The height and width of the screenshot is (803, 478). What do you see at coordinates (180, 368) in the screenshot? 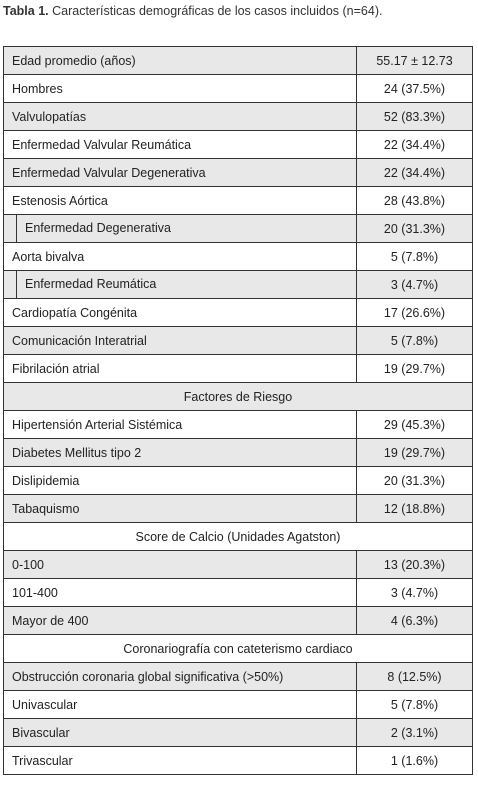
I see `row-label: Fibrilación atrial` at bounding box center [180, 368].